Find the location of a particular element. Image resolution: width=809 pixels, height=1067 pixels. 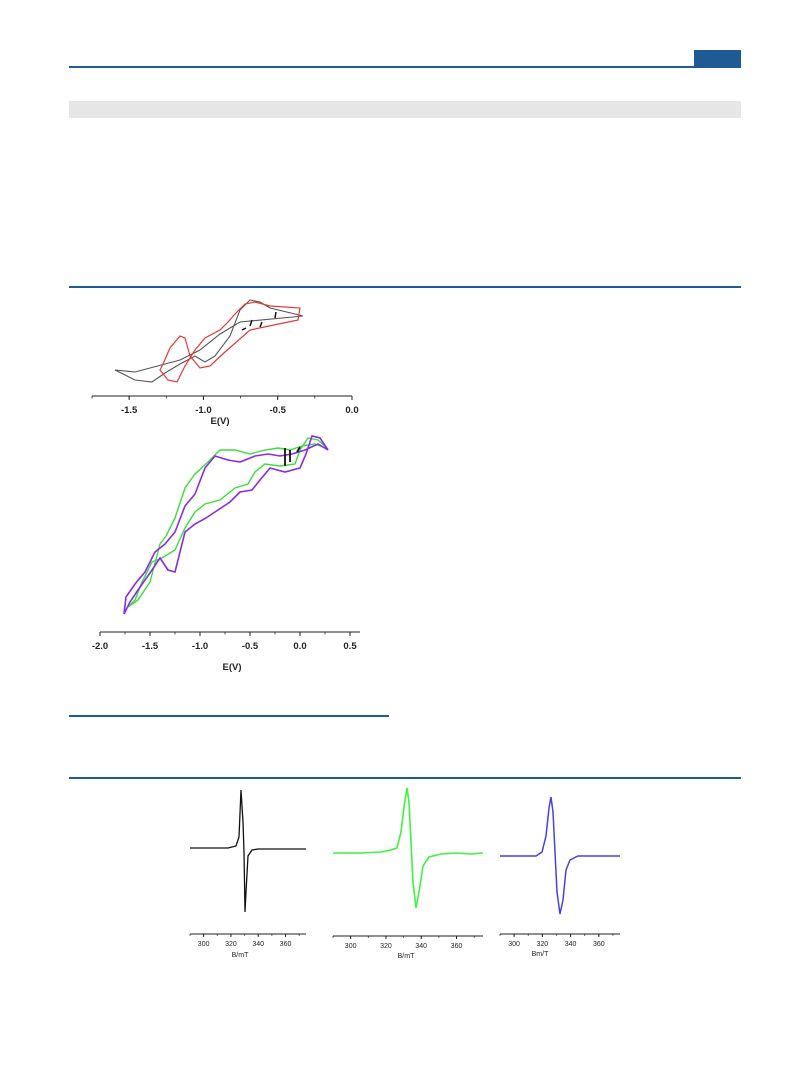

epr-black-axis: 300 320 340 360 is located at coordinates (247, 940).